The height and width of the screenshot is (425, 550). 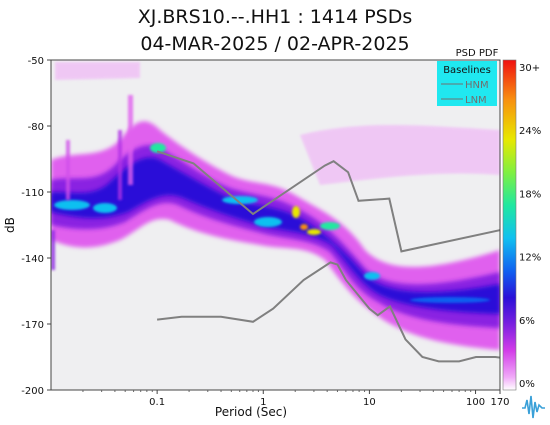 I want to click on colorbar-tick-label: 12%, so click(x=530, y=258).